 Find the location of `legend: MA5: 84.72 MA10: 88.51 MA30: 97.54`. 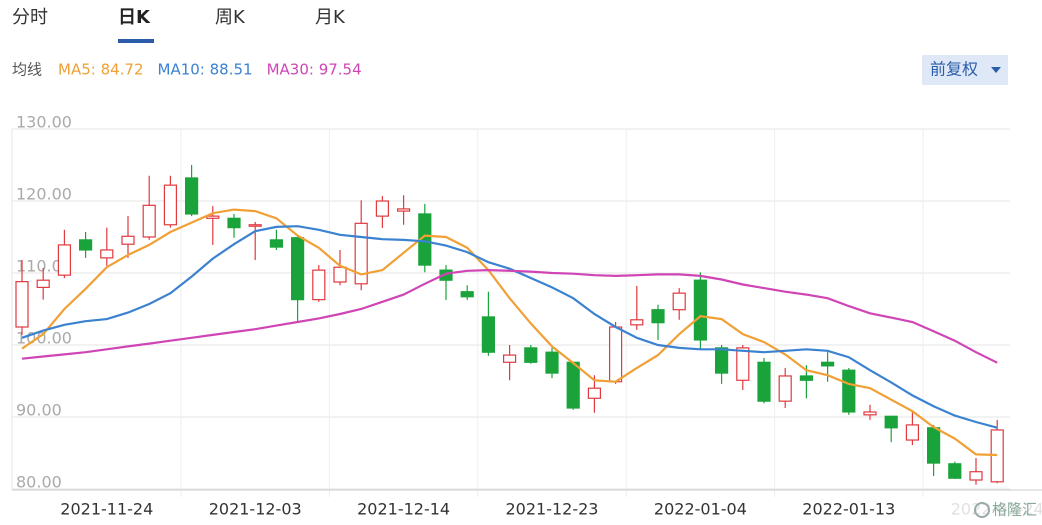

legend: MA5: 84.72 MA10: 88.51 MA30: 97.54 is located at coordinates (210, 70).